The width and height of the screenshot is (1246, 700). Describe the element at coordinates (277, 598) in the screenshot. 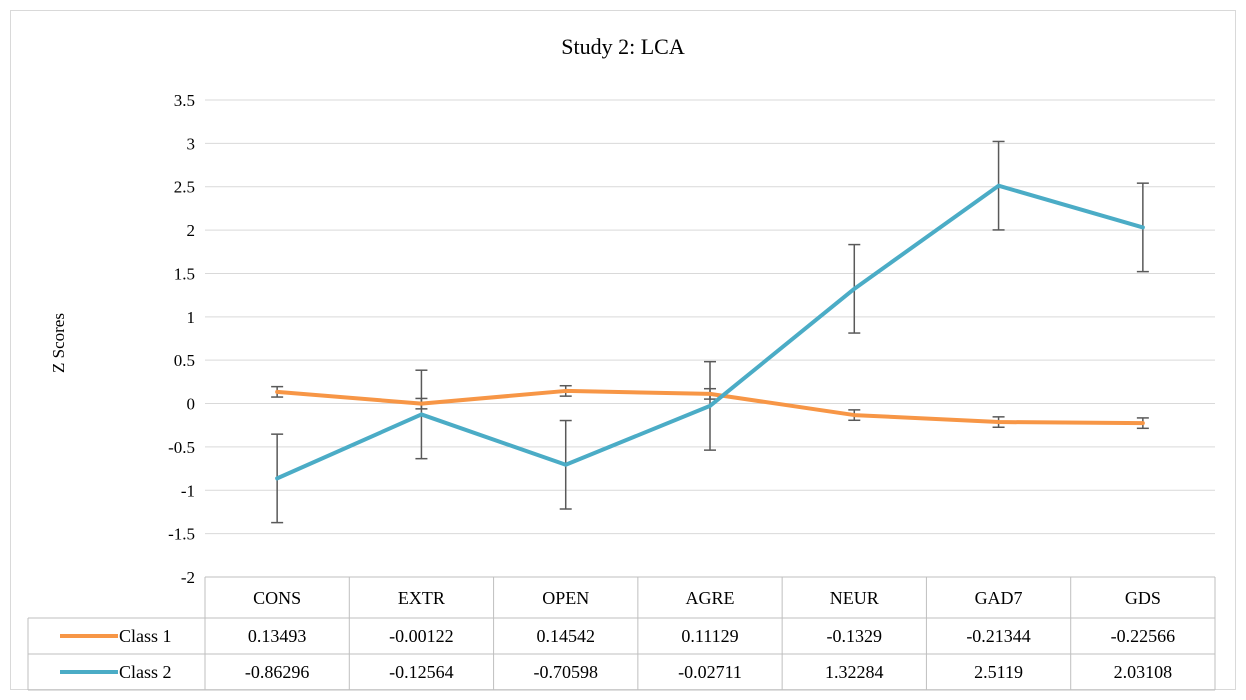

I see `x-tick-label: CONS` at that location.